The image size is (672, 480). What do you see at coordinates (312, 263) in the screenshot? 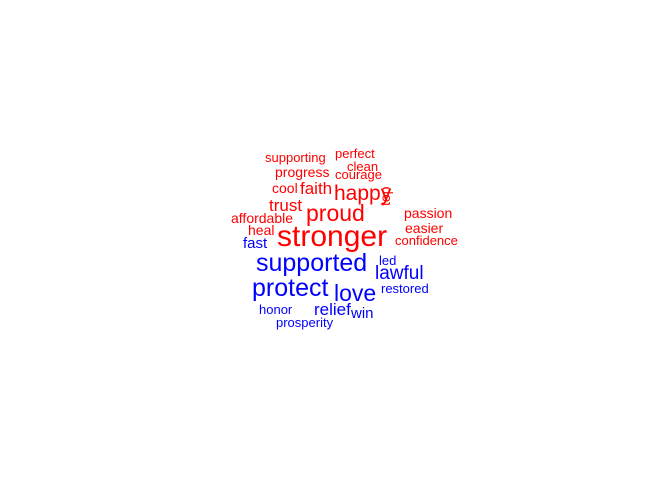
I see `word-supported: supported` at bounding box center [312, 263].